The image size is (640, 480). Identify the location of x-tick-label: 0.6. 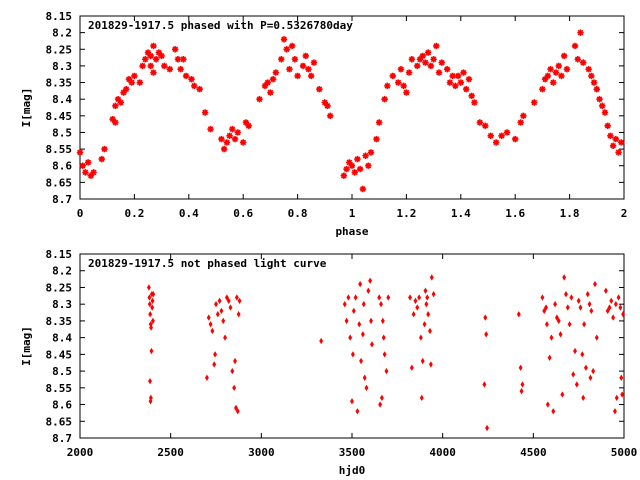
(243, 213).